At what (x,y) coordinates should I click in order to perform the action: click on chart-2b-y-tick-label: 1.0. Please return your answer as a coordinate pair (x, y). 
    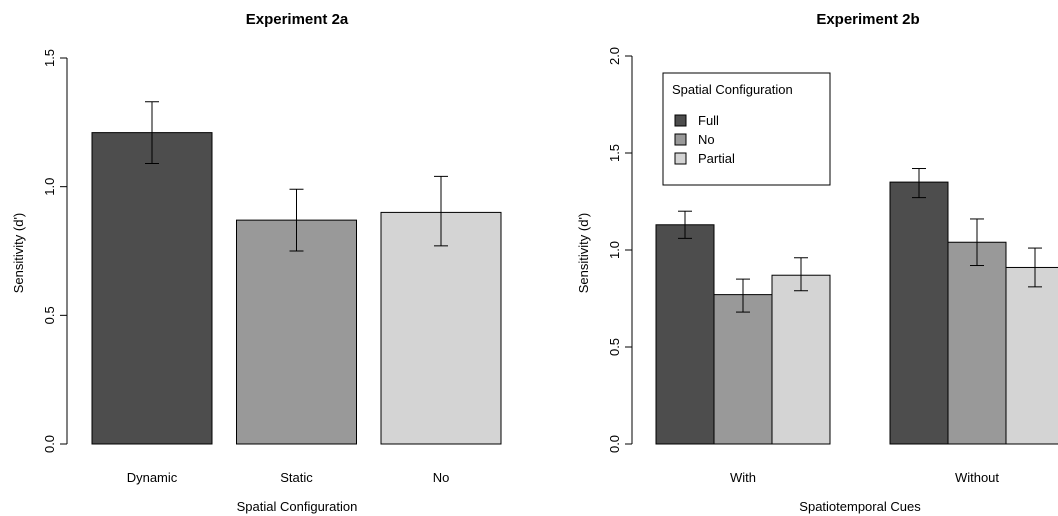
    Looking at the image, I should click on (614, 250).